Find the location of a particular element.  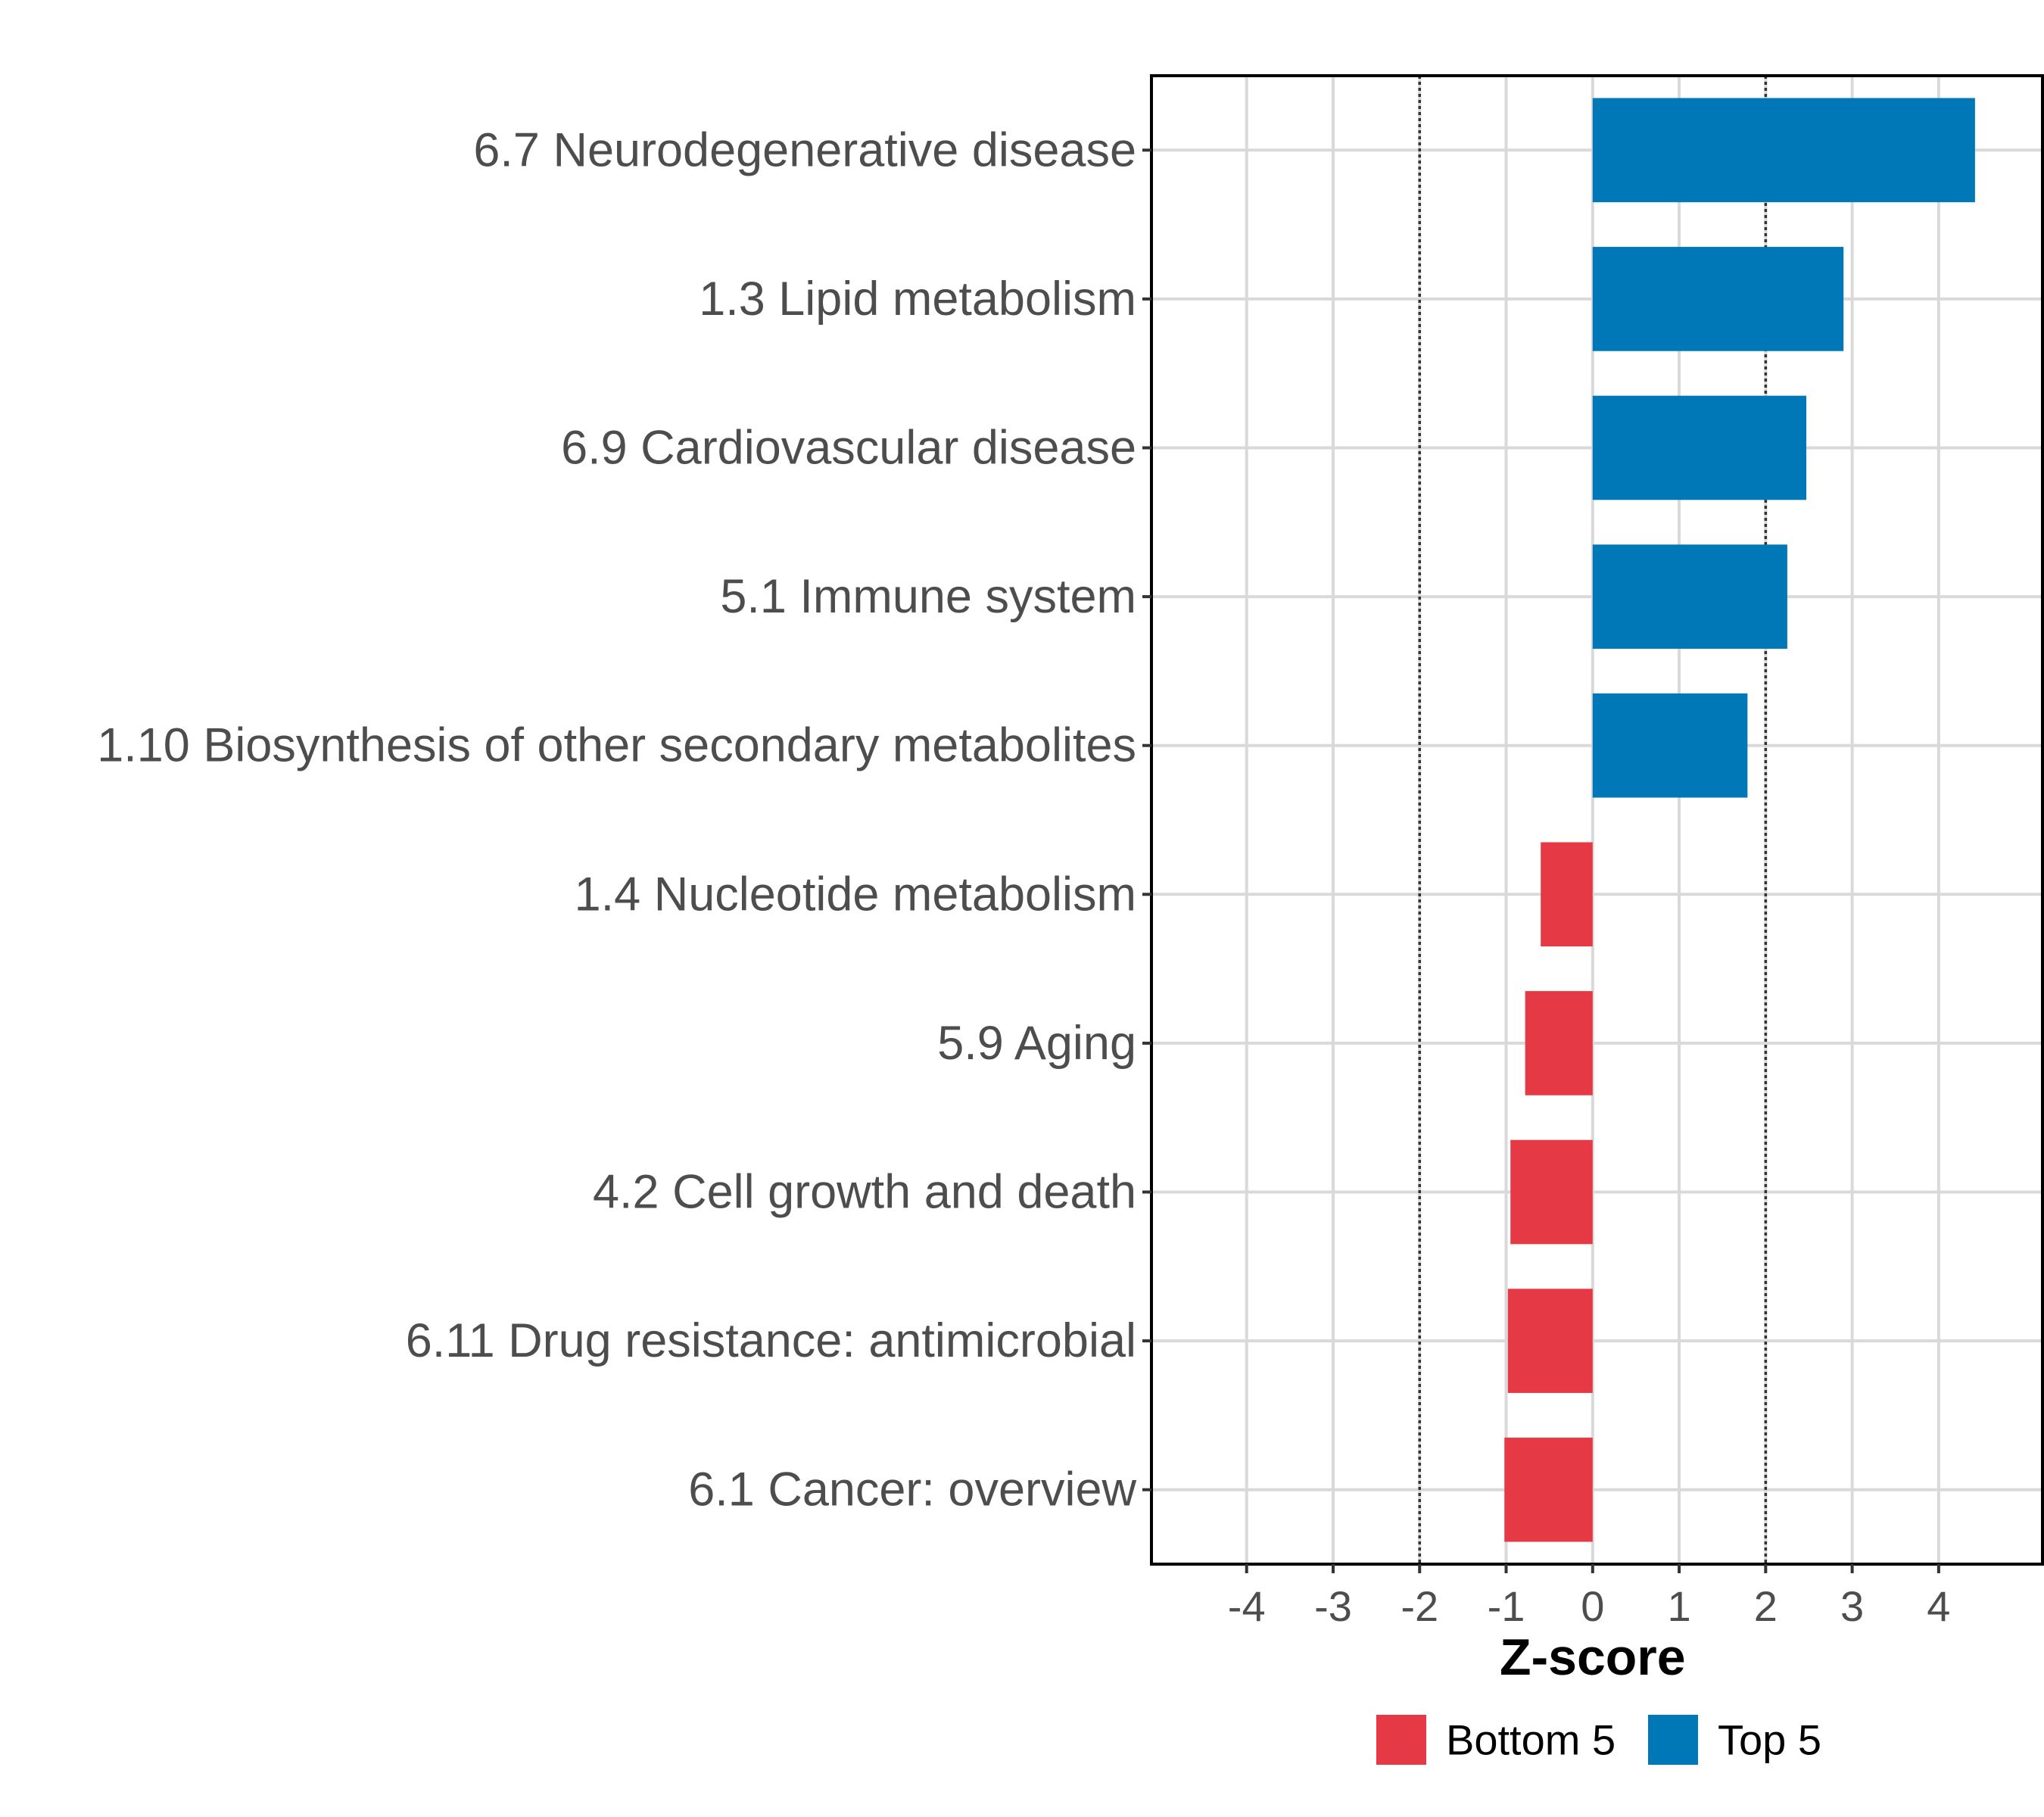

x-tick-label: 0 is located at coordinates (1592, 1606).